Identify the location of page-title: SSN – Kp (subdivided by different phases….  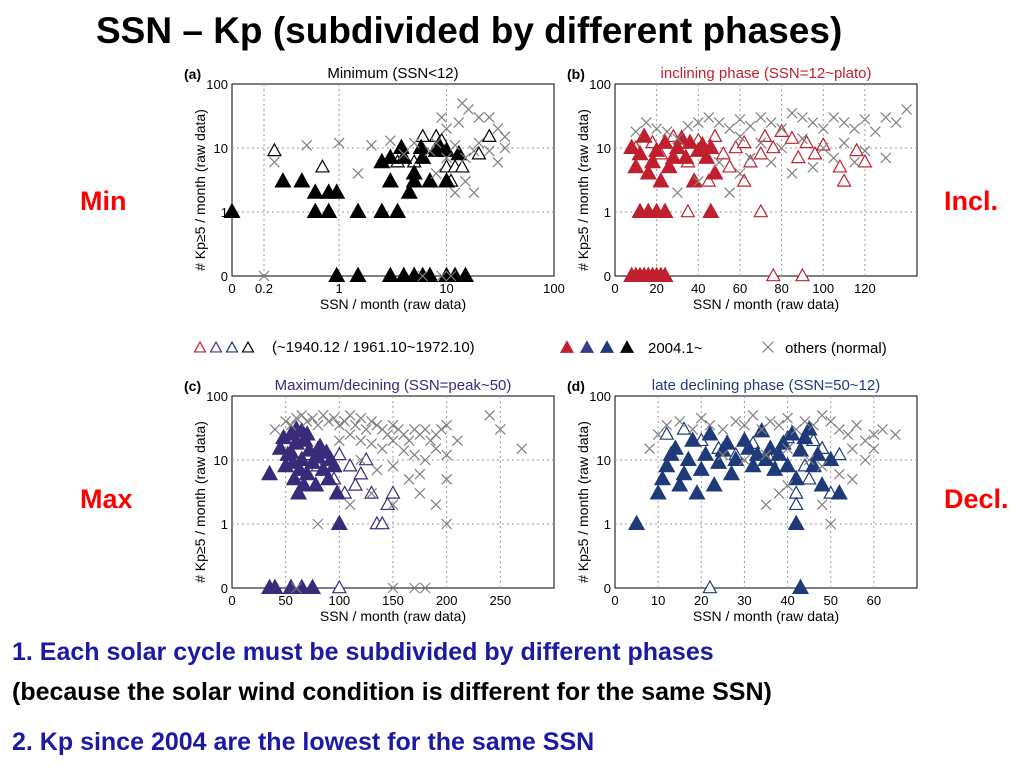
(469, 30).